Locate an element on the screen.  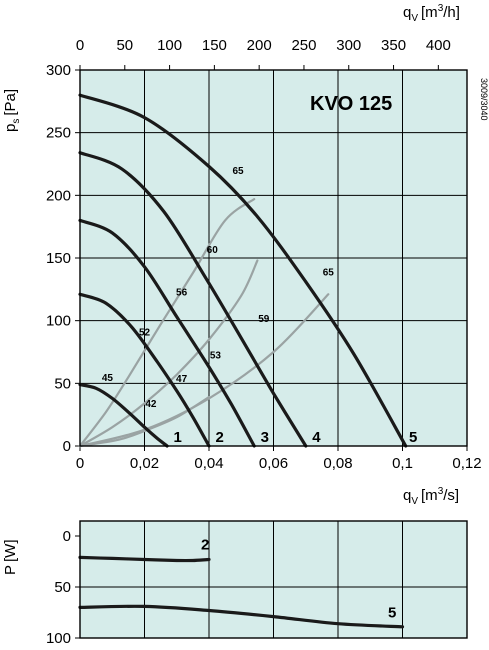
curve-labels: 1 2 3 4 5 is located at coordinates (296, 437).